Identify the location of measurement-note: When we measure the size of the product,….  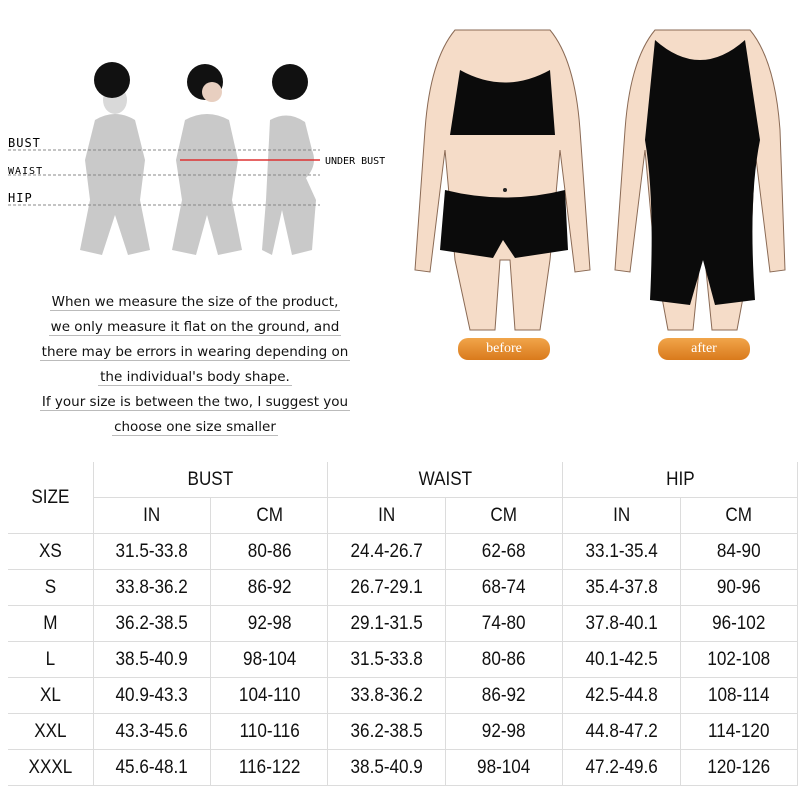
(195, 365).